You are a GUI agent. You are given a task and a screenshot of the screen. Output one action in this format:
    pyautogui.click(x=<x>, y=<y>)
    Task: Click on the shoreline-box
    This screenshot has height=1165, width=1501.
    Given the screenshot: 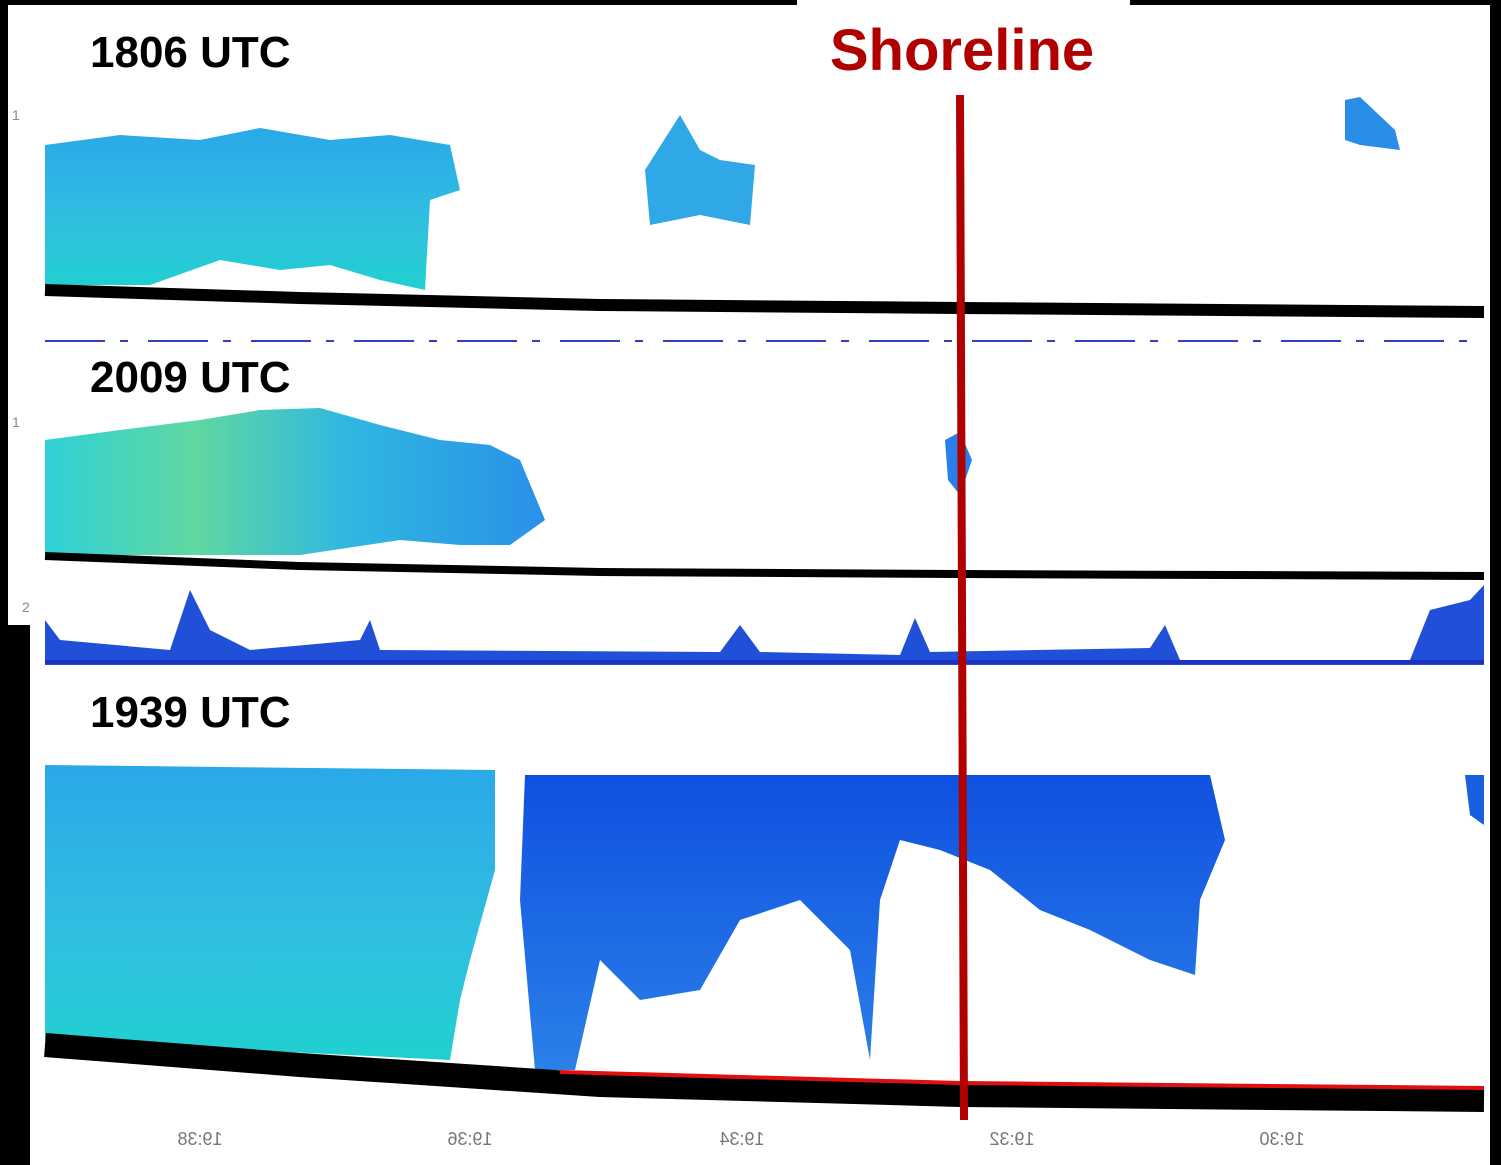 What is the action you would take?
    pyautogui.click(x=963, y=5)
    